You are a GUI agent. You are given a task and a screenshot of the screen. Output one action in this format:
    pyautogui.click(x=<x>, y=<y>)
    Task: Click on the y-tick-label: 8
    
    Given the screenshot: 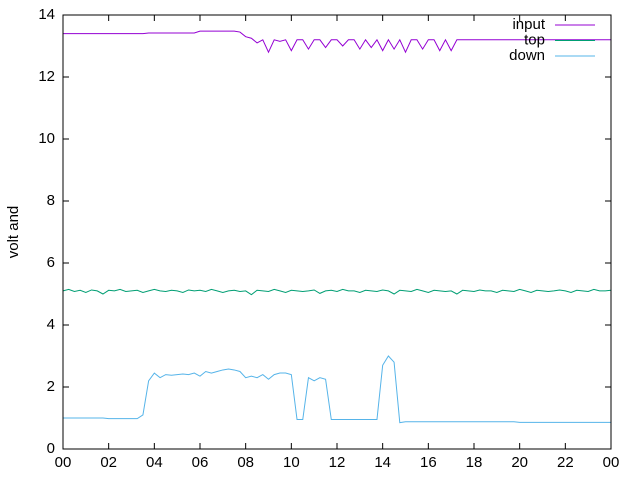 What is the action you would take?
    pyautogui.click(x=51, y=200)
    